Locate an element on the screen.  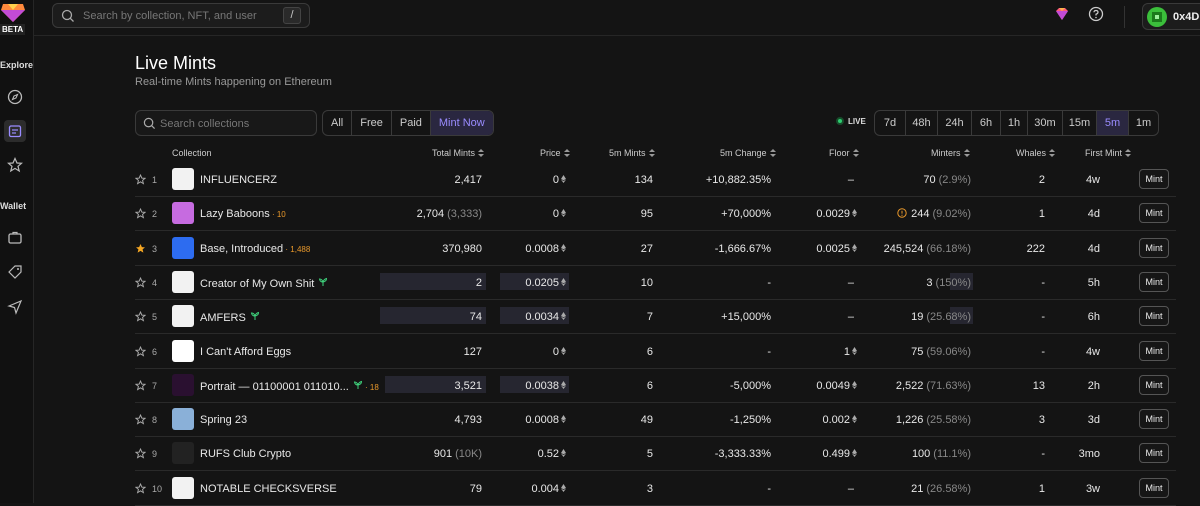
time-7d: 7d is located at coordinates (890, 123).